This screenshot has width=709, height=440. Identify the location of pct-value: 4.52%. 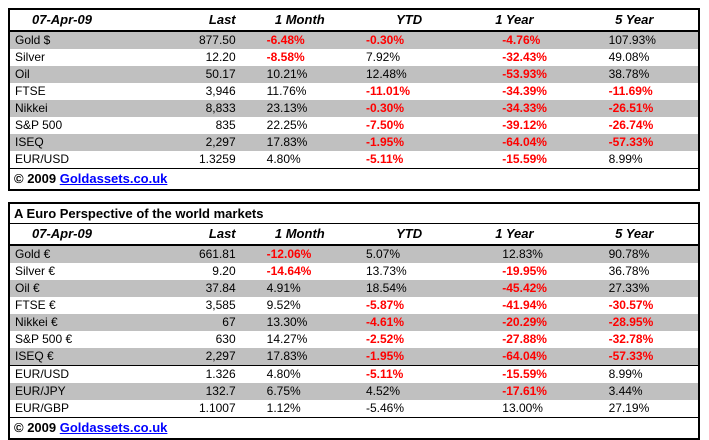
(409, 391).